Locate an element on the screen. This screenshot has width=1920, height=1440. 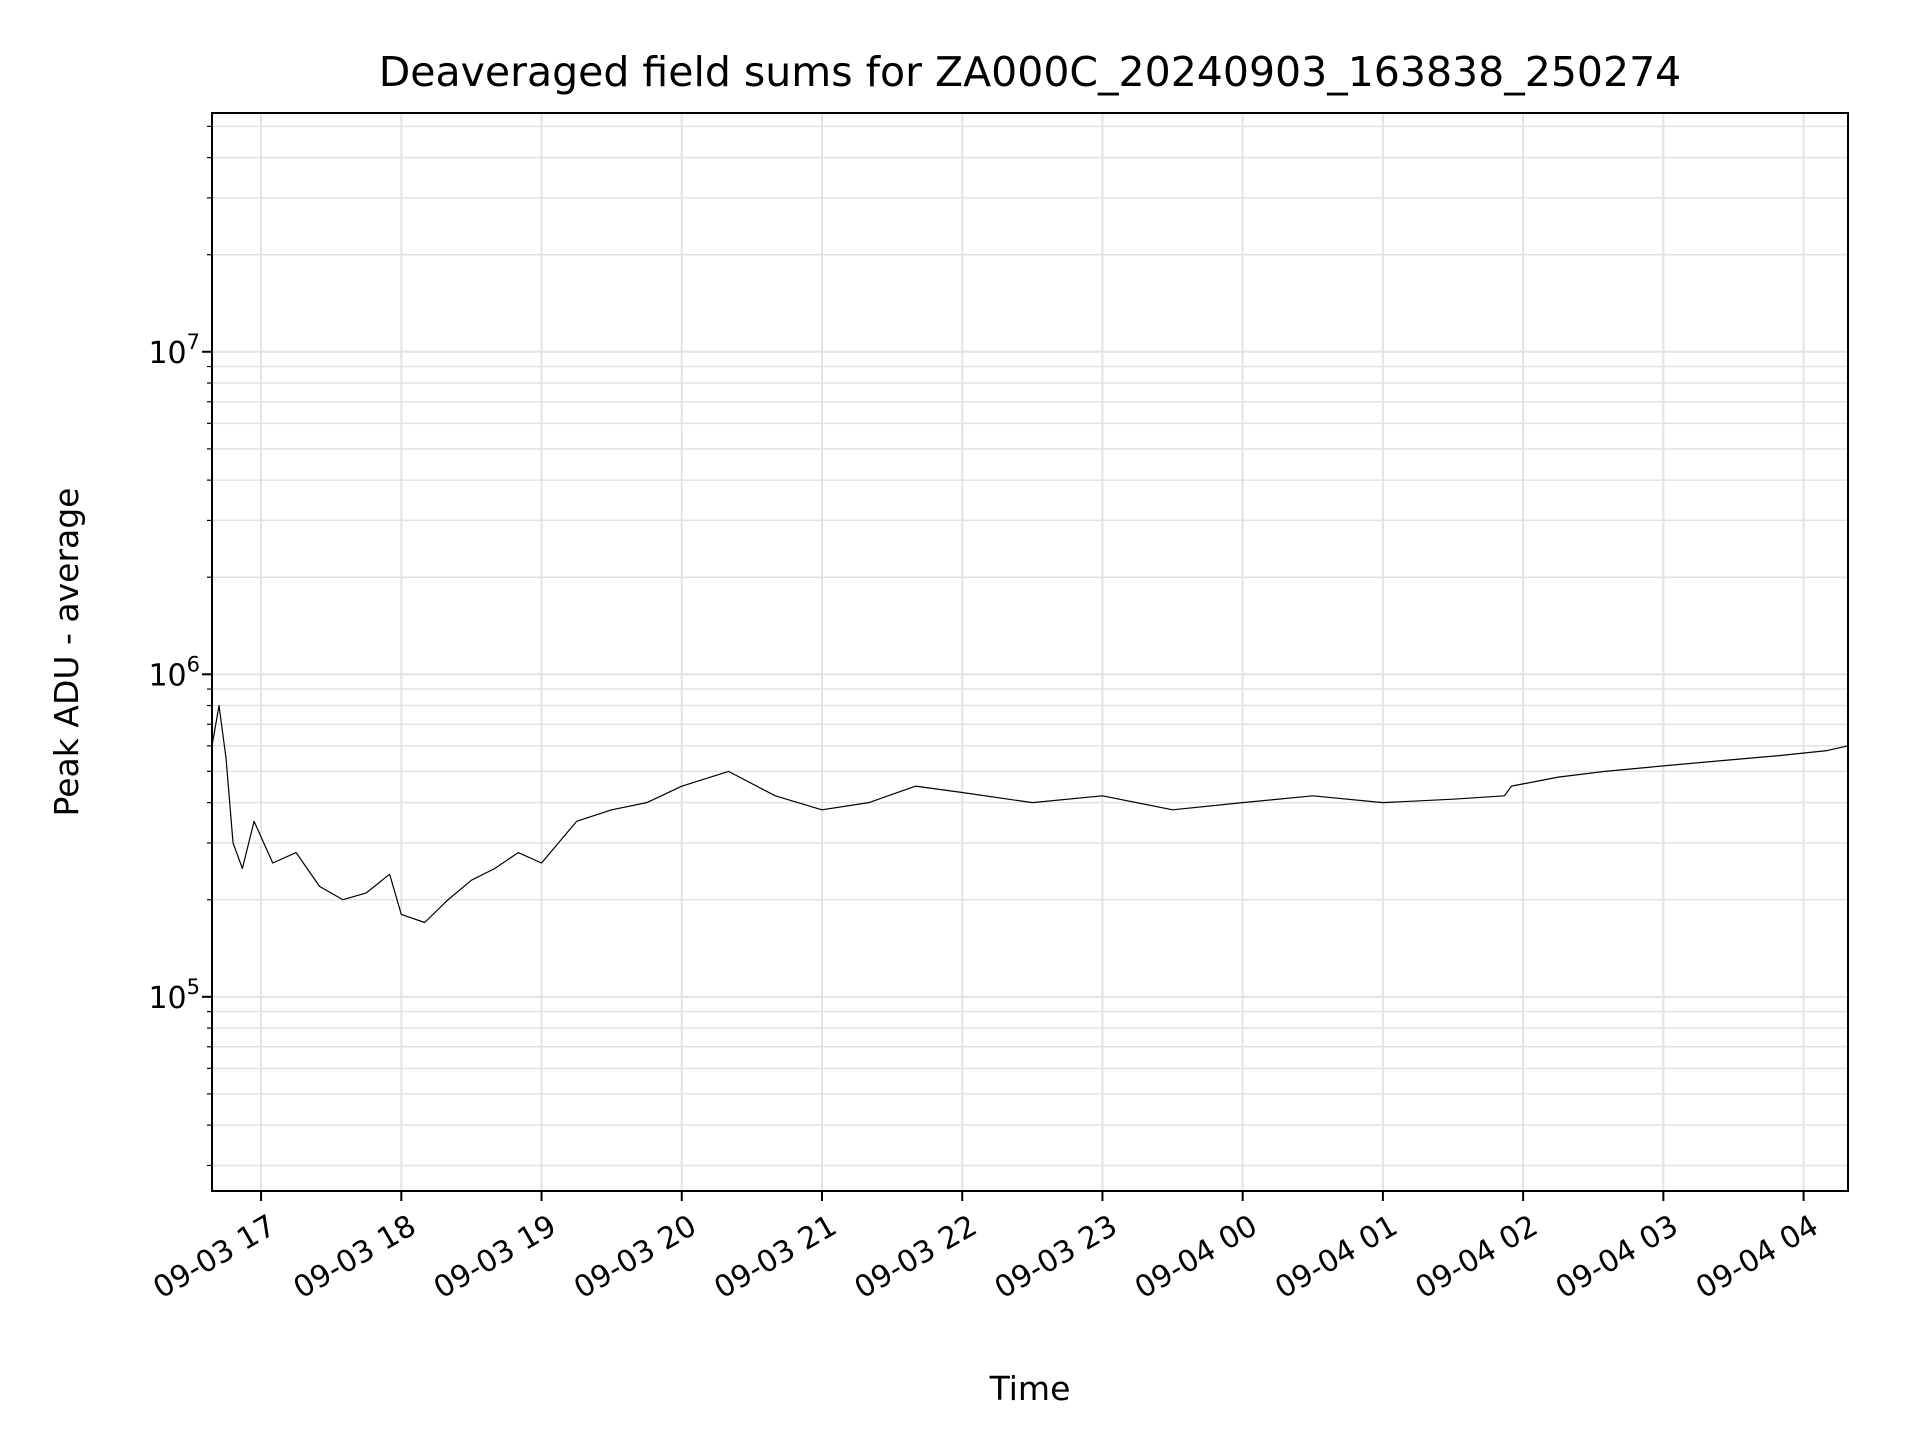
y-tick-label: 10⁵ is located at coordinates (174, 995).